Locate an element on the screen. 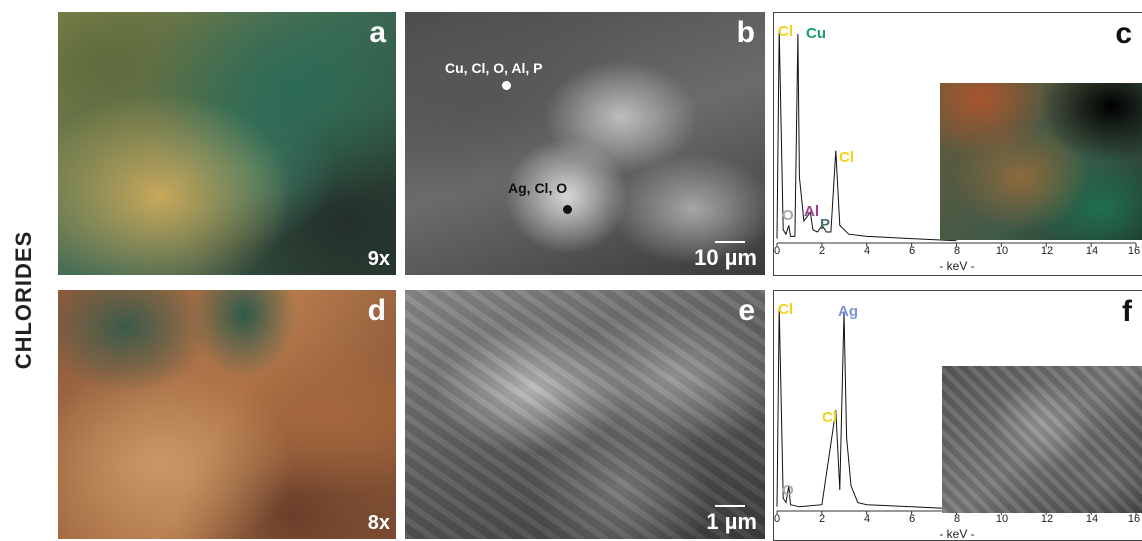 The image size is (1142, 541). peak-label-p: P is located at coordinates (825, 224).